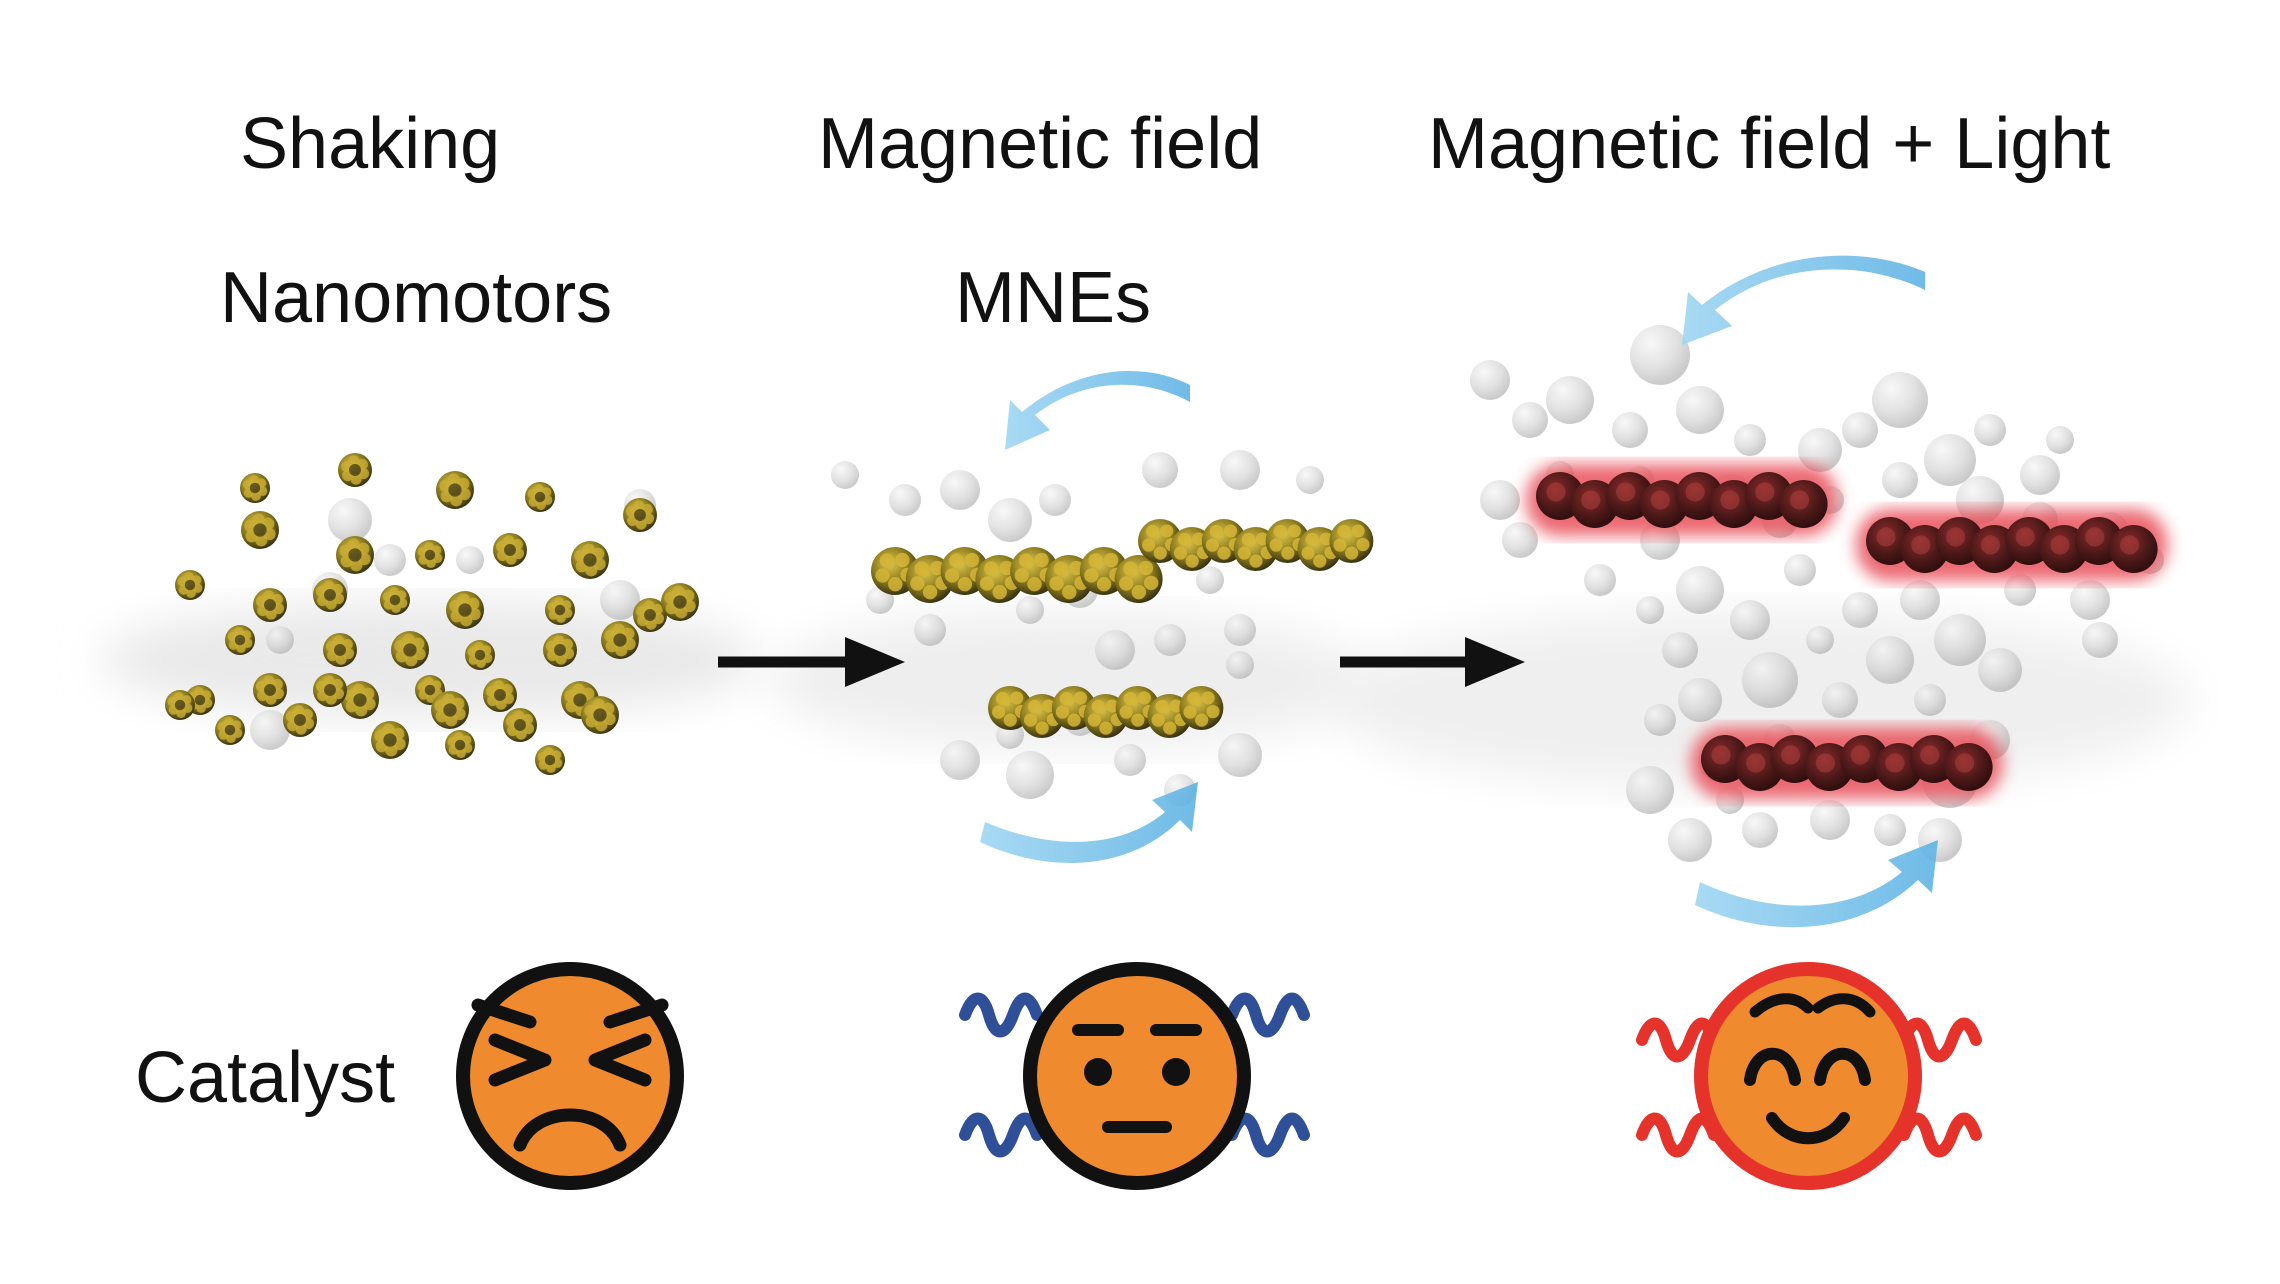 Image resolution: width=2280 pixels, height=1284 pixels. Describe the element at coordinates (1769, 144) in the screenshot. I see `title-magnetic-field-light: Magnetic field + Light` at that location.